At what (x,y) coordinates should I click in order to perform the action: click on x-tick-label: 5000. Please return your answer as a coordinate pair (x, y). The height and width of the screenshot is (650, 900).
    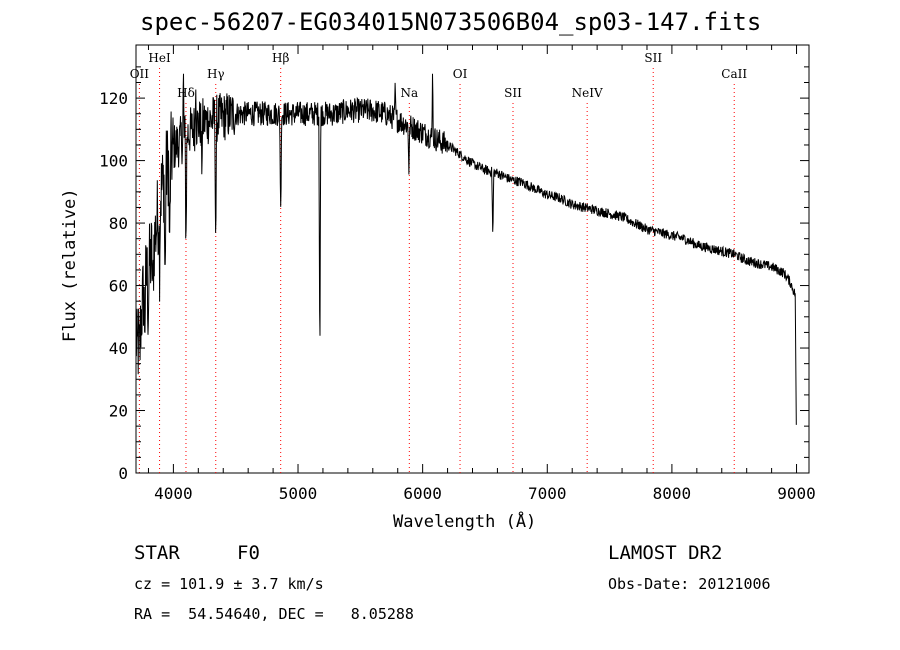
    Looking at the image, I should click on (298, 493).